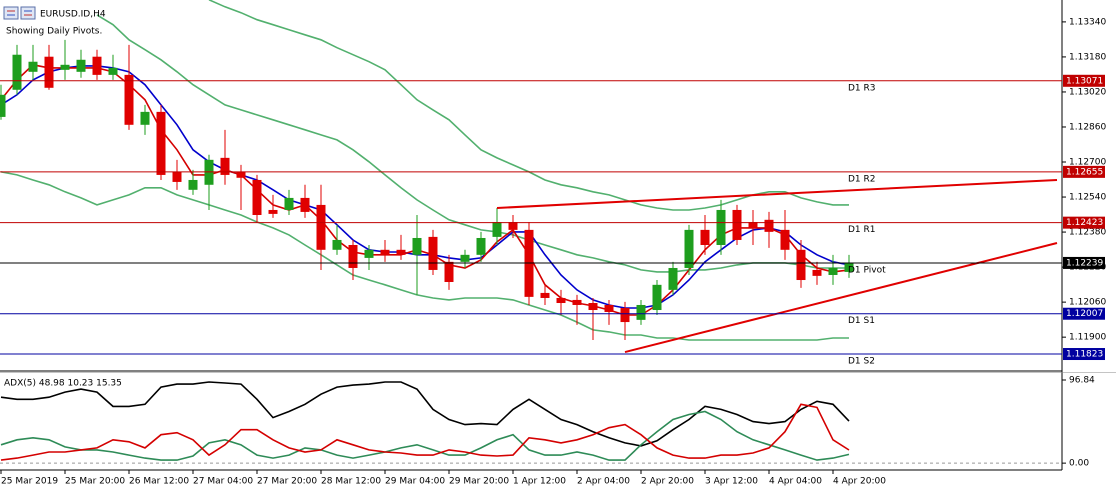  I want to click on x-tick-label: 4 Apr 04:00, so click(795, 482).